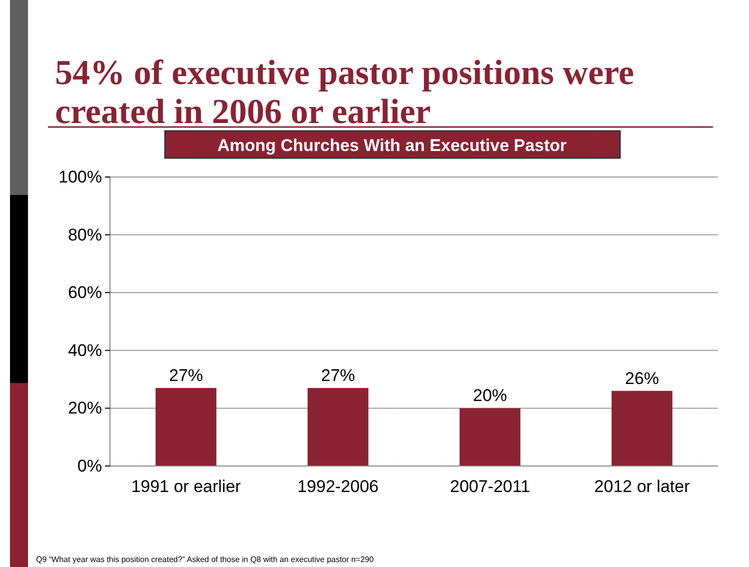  I want to click on y-tick-label: 20%, so click(85, 408).